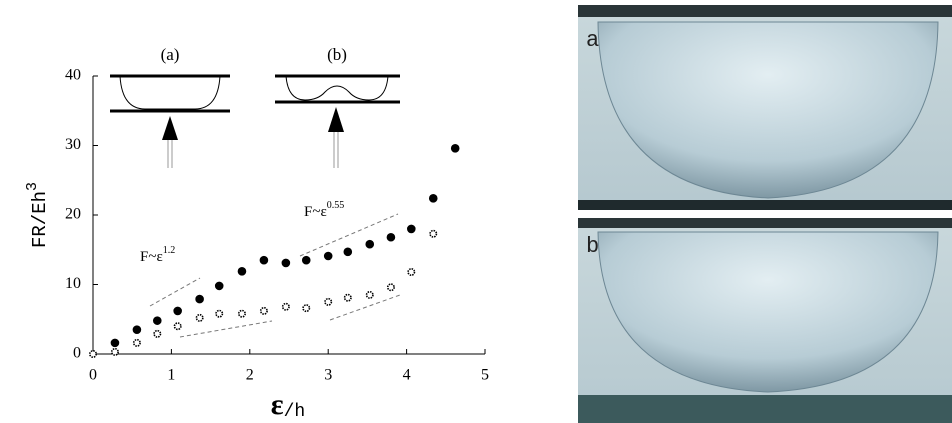 The height and width of the screenshot is (423, 952). Describe the element at coordinates (336, 205) in the screenshot. I see `annotation-exponent: 0.55` at that location.